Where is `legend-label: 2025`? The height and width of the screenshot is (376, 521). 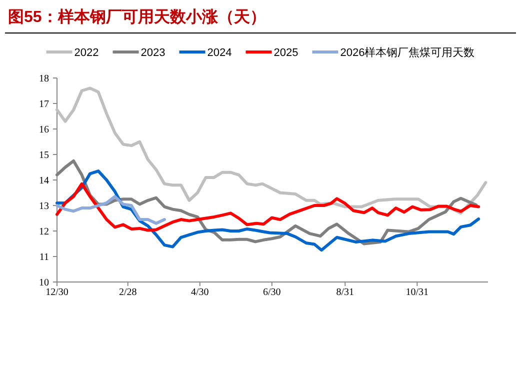 legend-label: 2025 is located at coordinates (286, 53).